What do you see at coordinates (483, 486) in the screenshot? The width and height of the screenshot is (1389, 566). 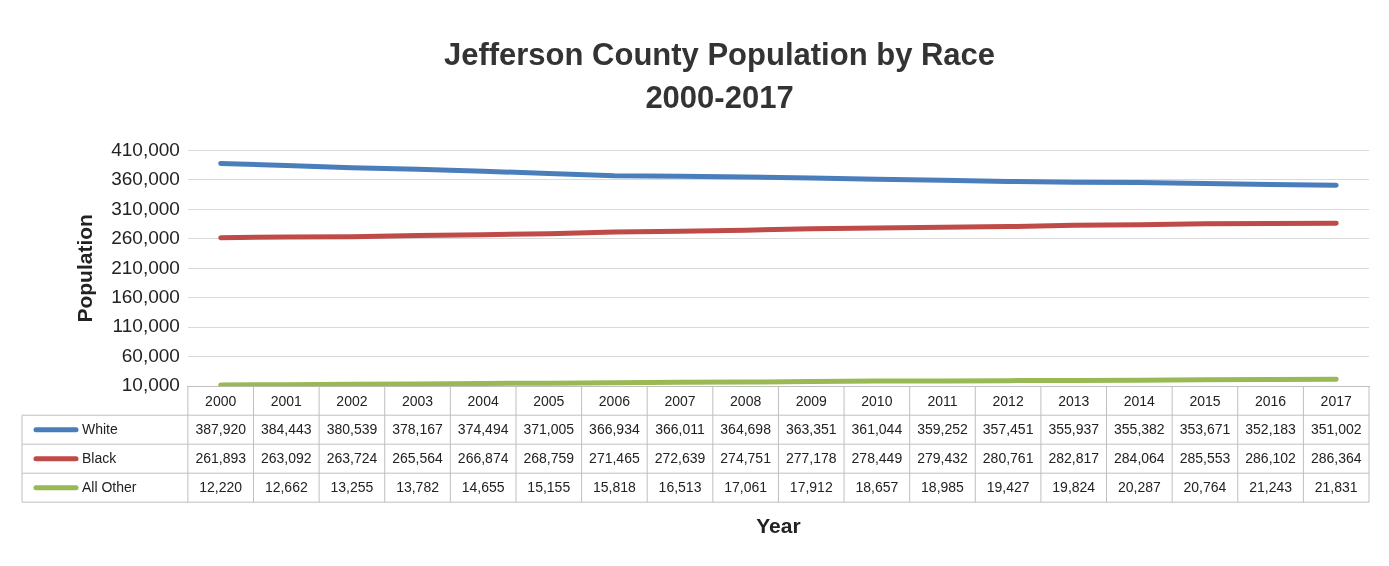 I see `data-label: 14,655` at bounding box center [483, 486].